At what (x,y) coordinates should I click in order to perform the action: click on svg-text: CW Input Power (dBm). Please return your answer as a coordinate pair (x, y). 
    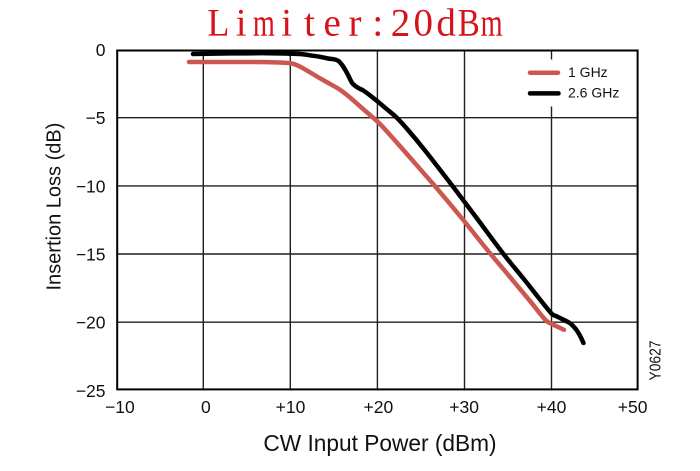
    Looking at the image, I should click on (379, 443).